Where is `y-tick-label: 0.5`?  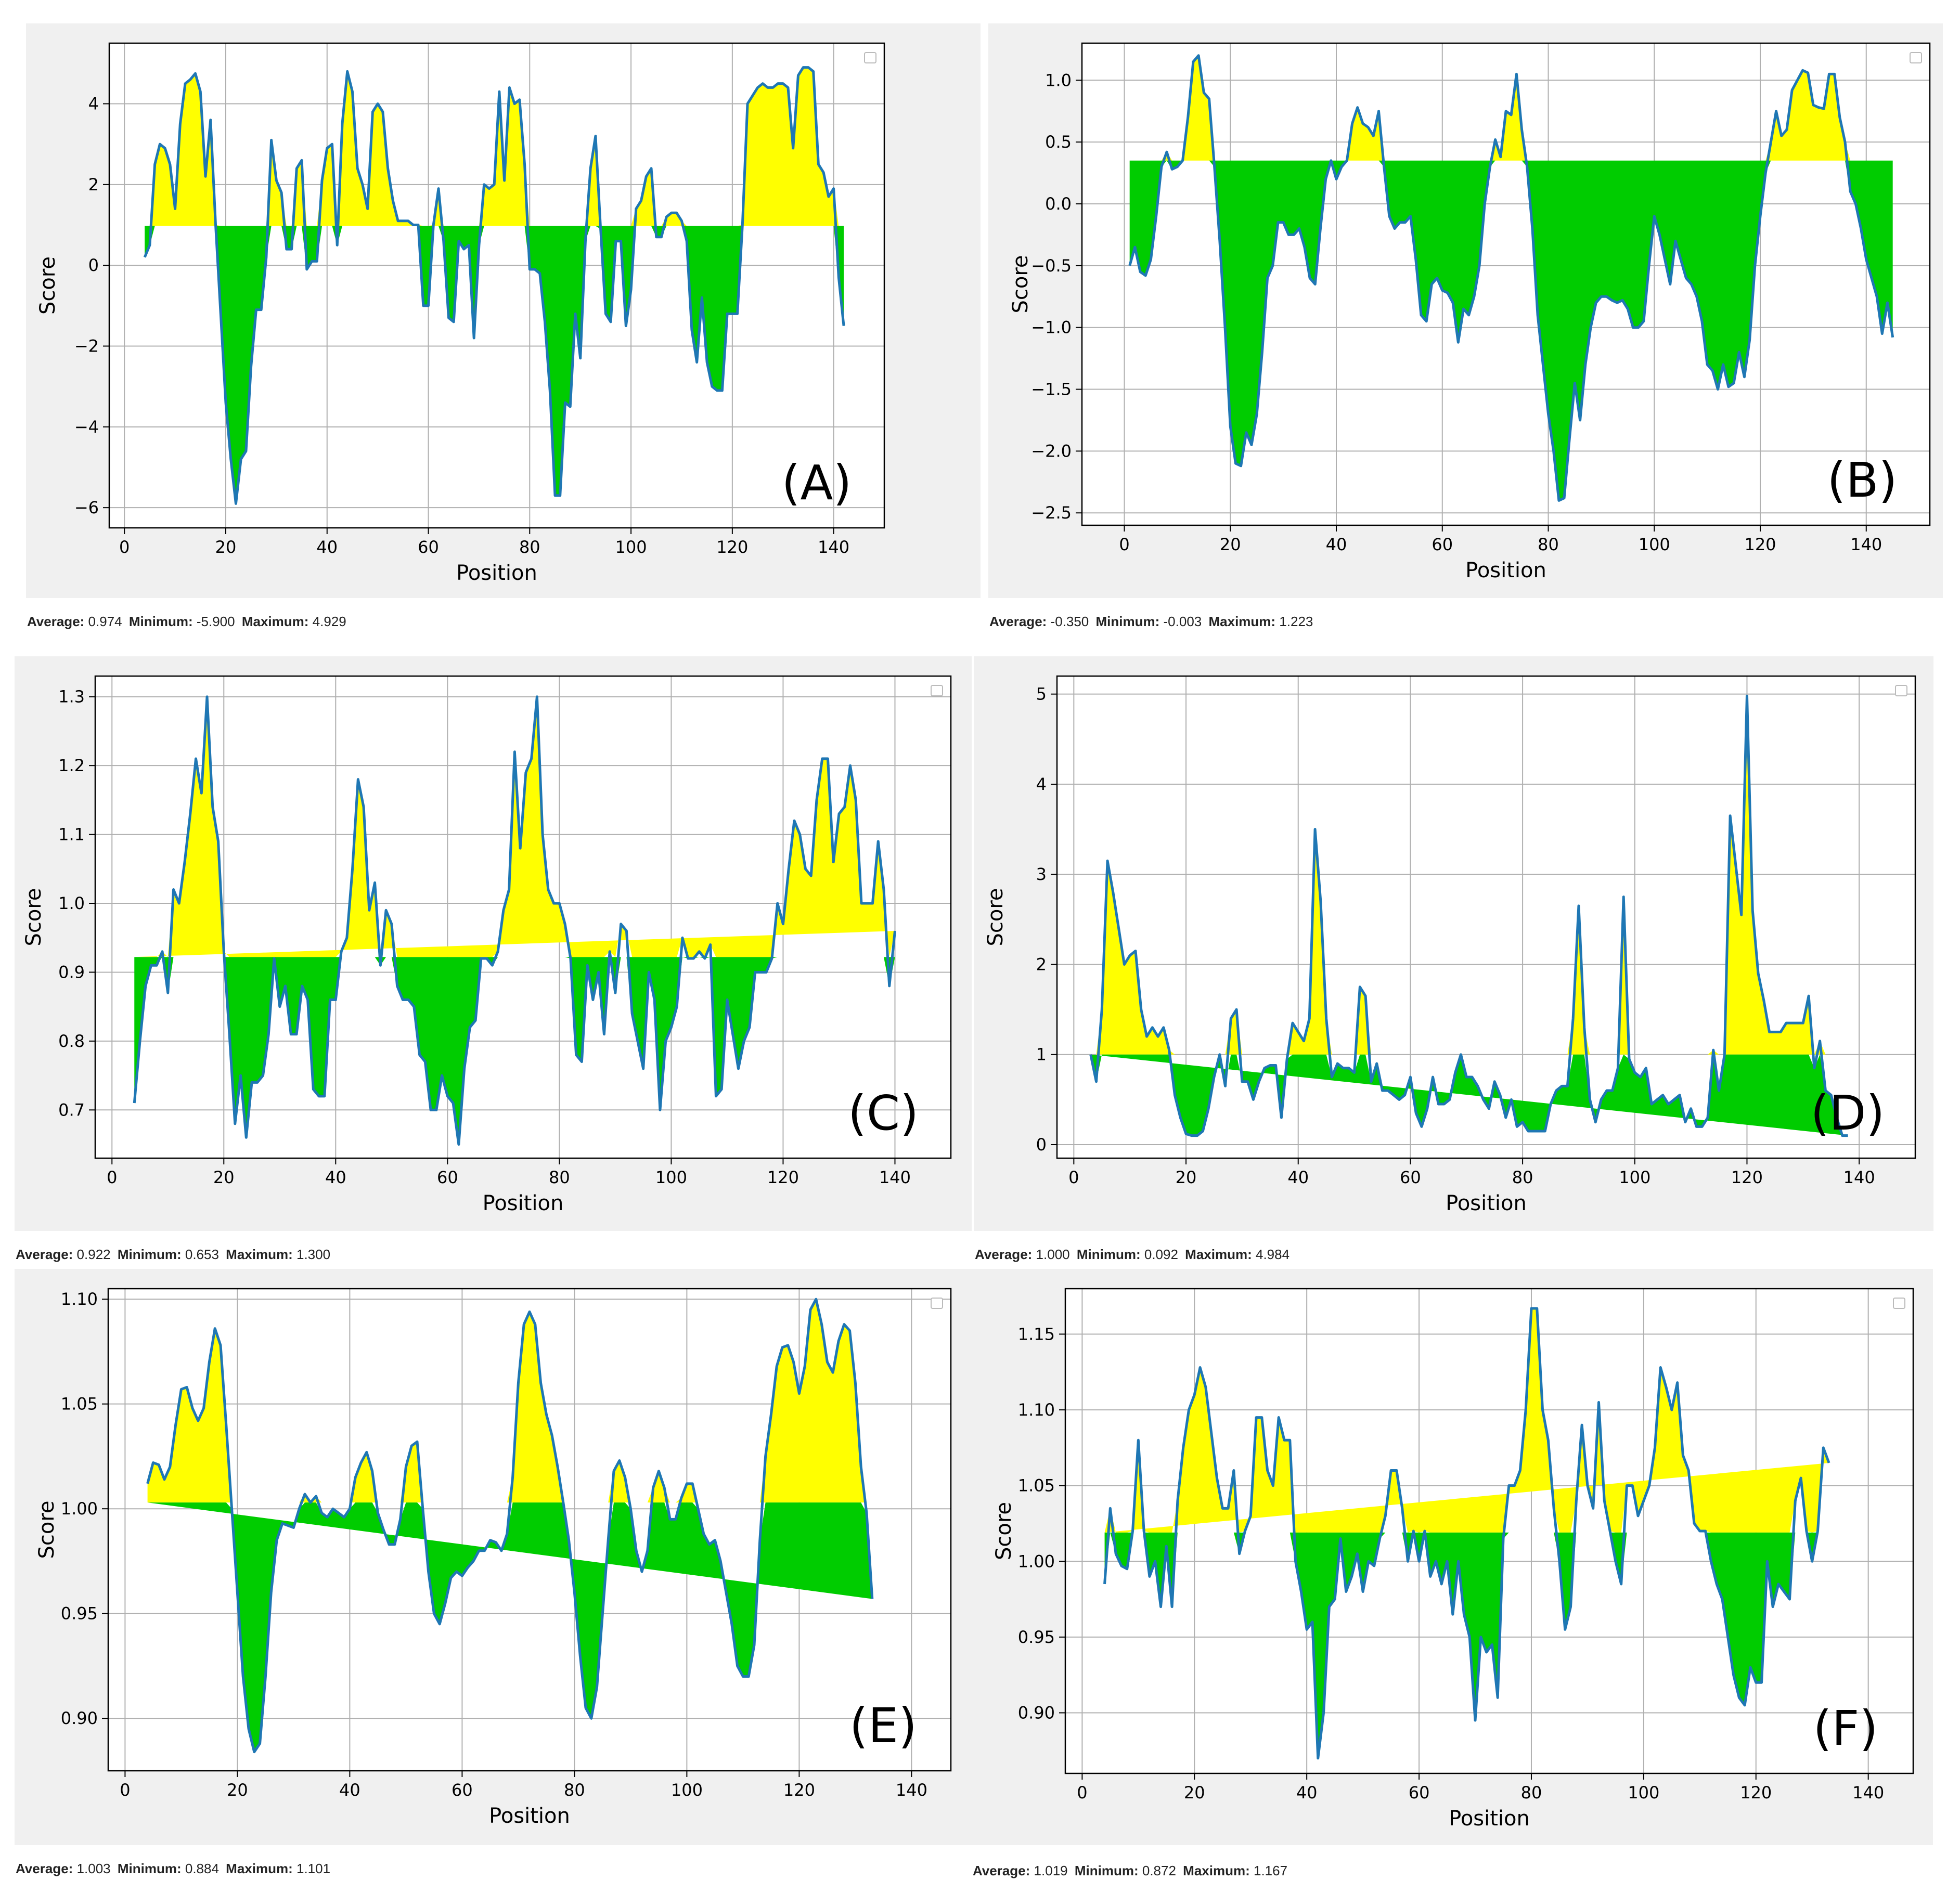
y-tick-label: 0.5 is located at coordinates (1058, 142).